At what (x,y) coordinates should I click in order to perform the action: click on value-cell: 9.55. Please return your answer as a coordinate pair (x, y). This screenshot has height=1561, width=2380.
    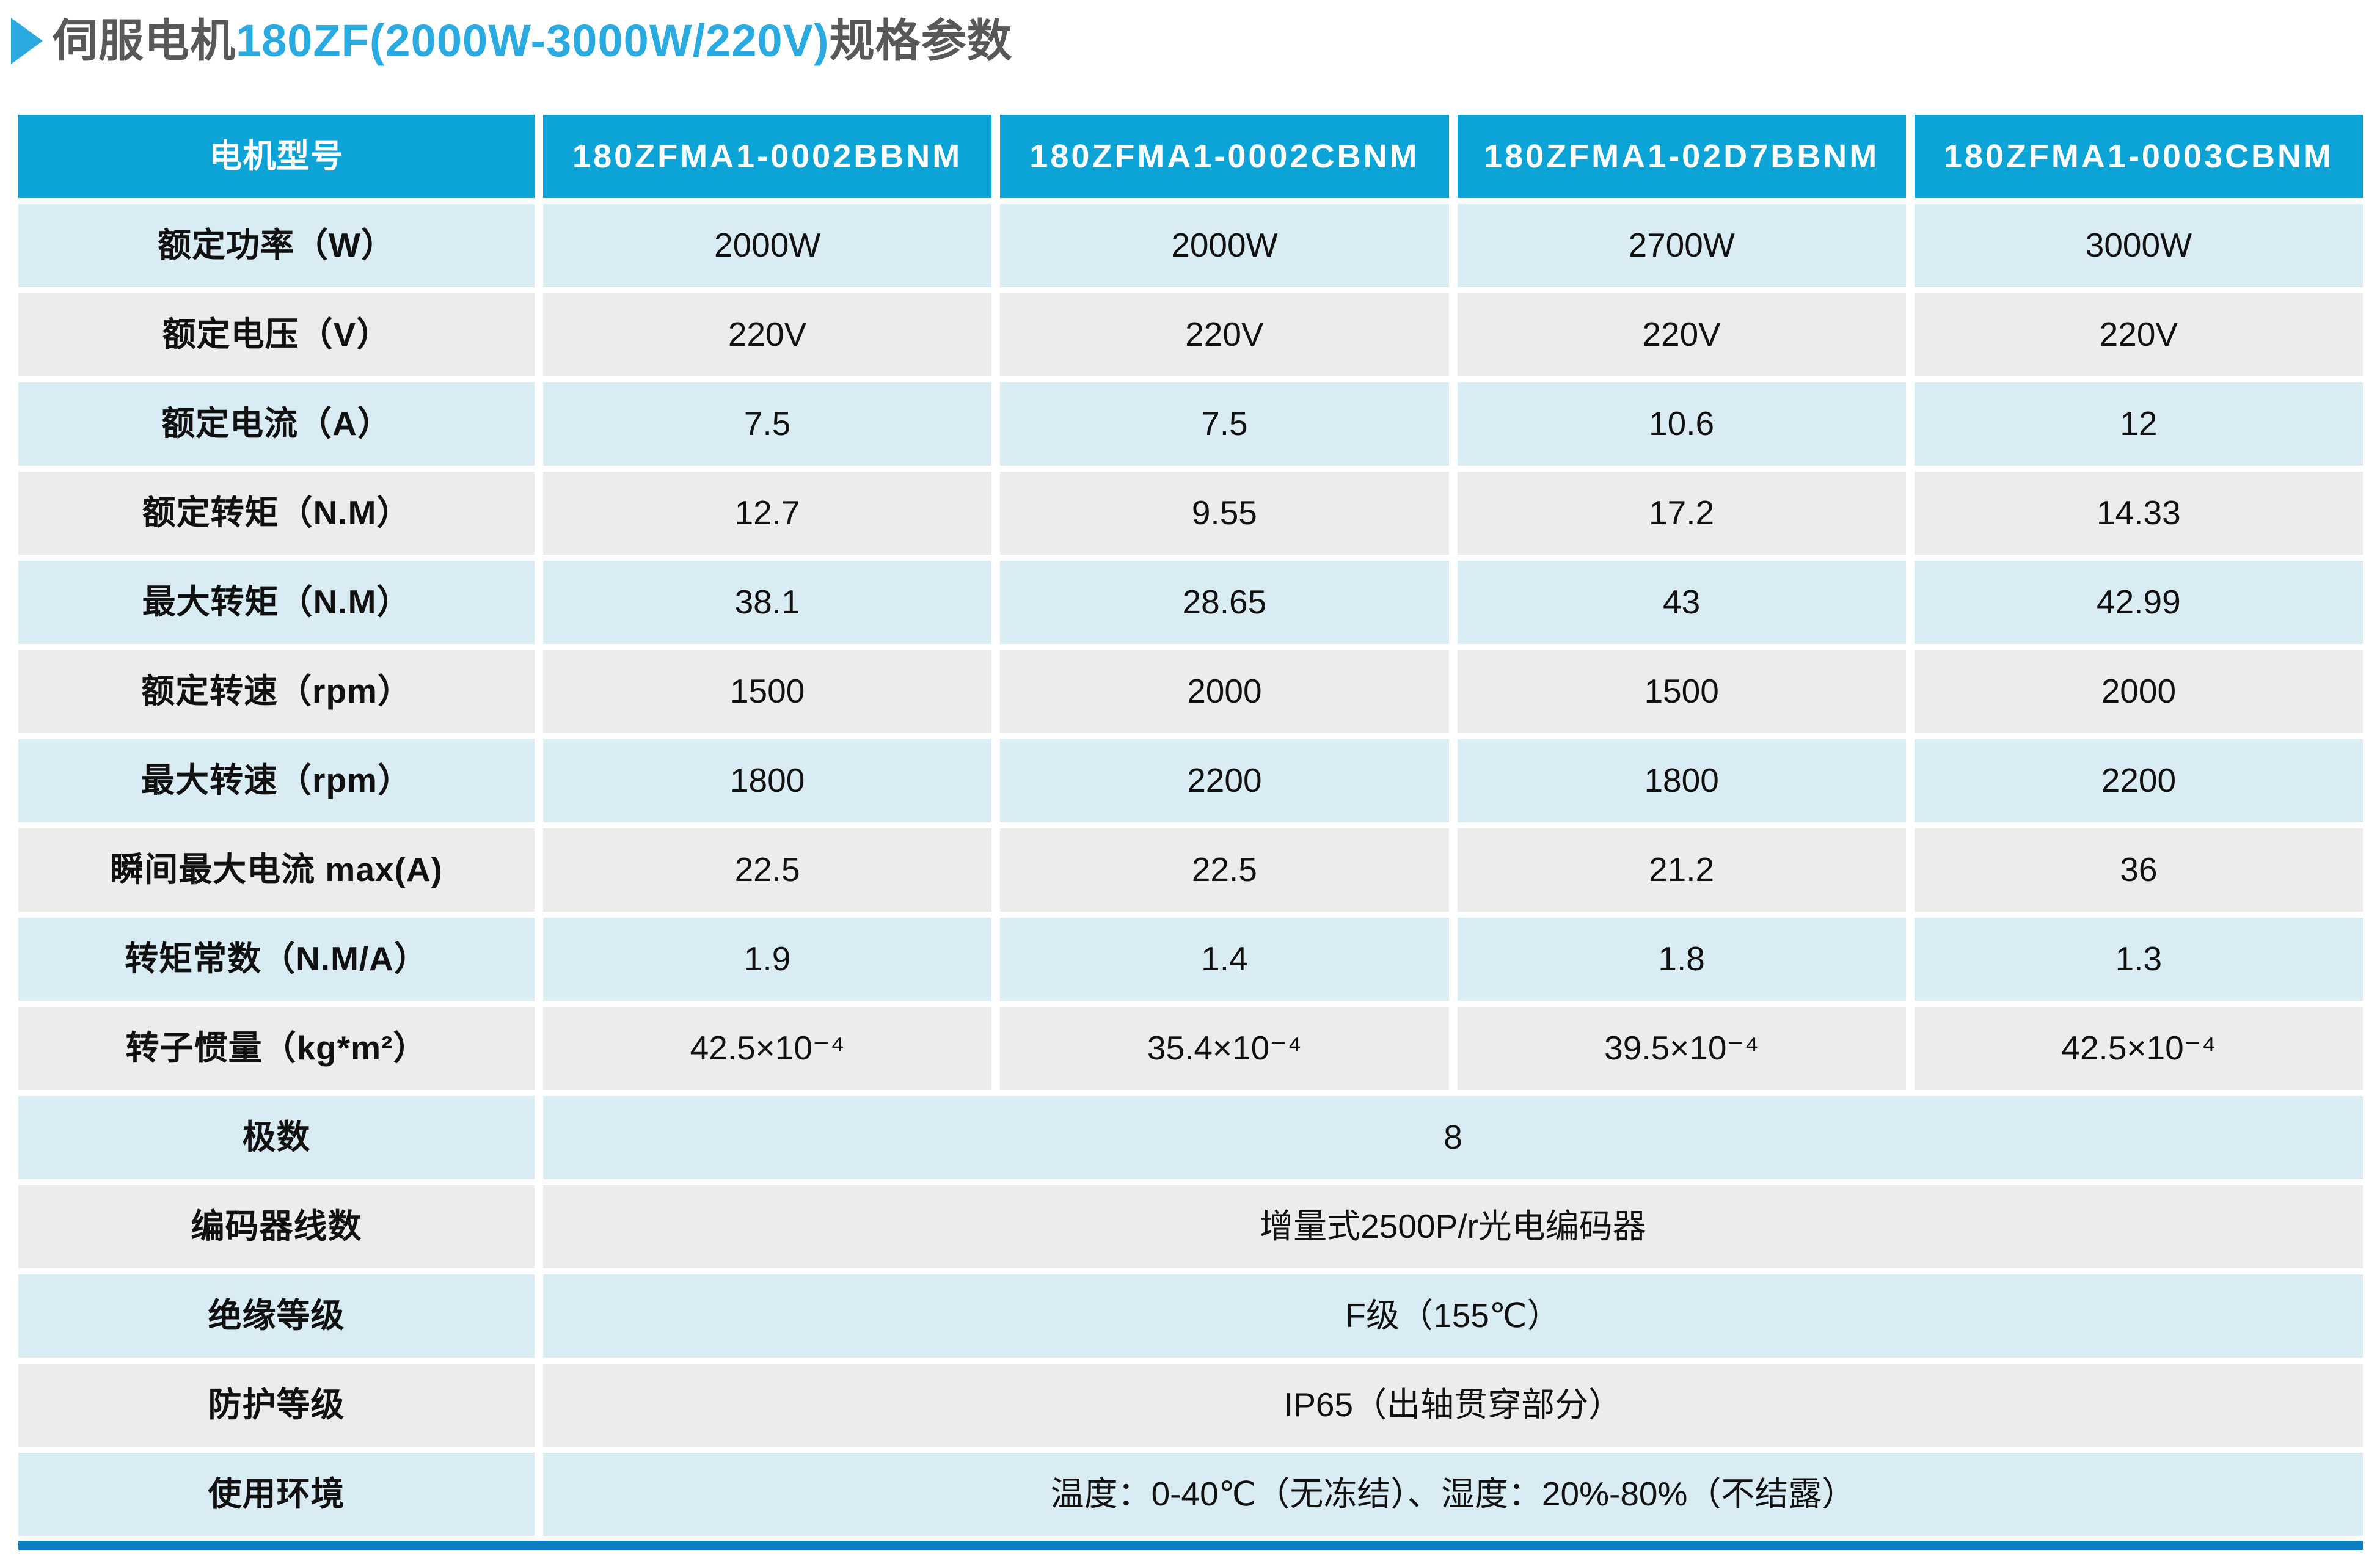
    Looking at the image, I should click on (1224, 513).